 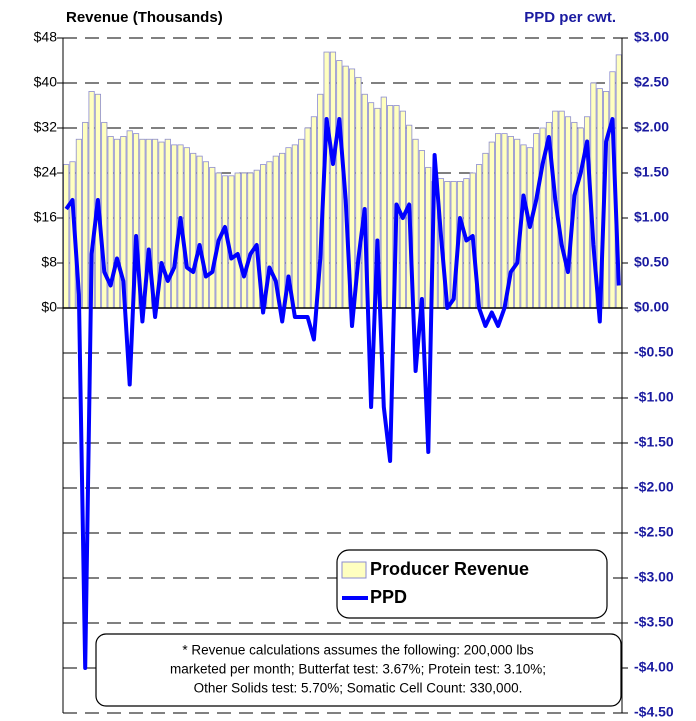 What do you see at coordinates (354, 570) in the screenshot?
I see `legend-swatch` at bounding box center [354, 570].